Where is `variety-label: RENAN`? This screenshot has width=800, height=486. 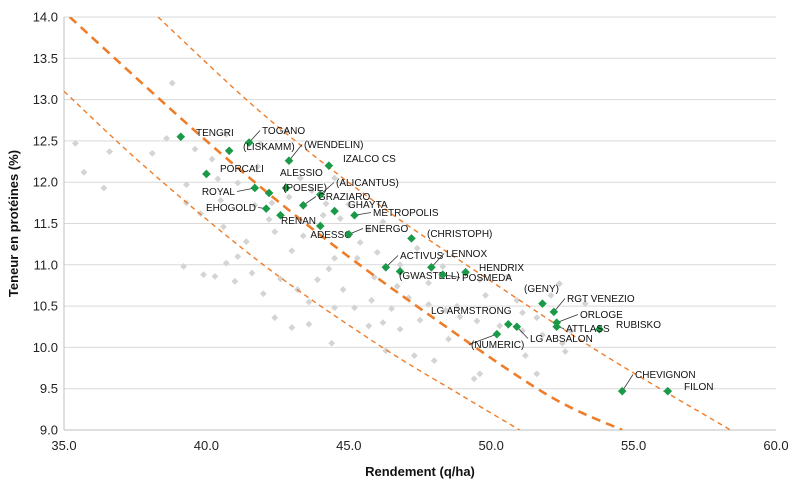
variety-label: RENAN is located at coordinates (298, 221).